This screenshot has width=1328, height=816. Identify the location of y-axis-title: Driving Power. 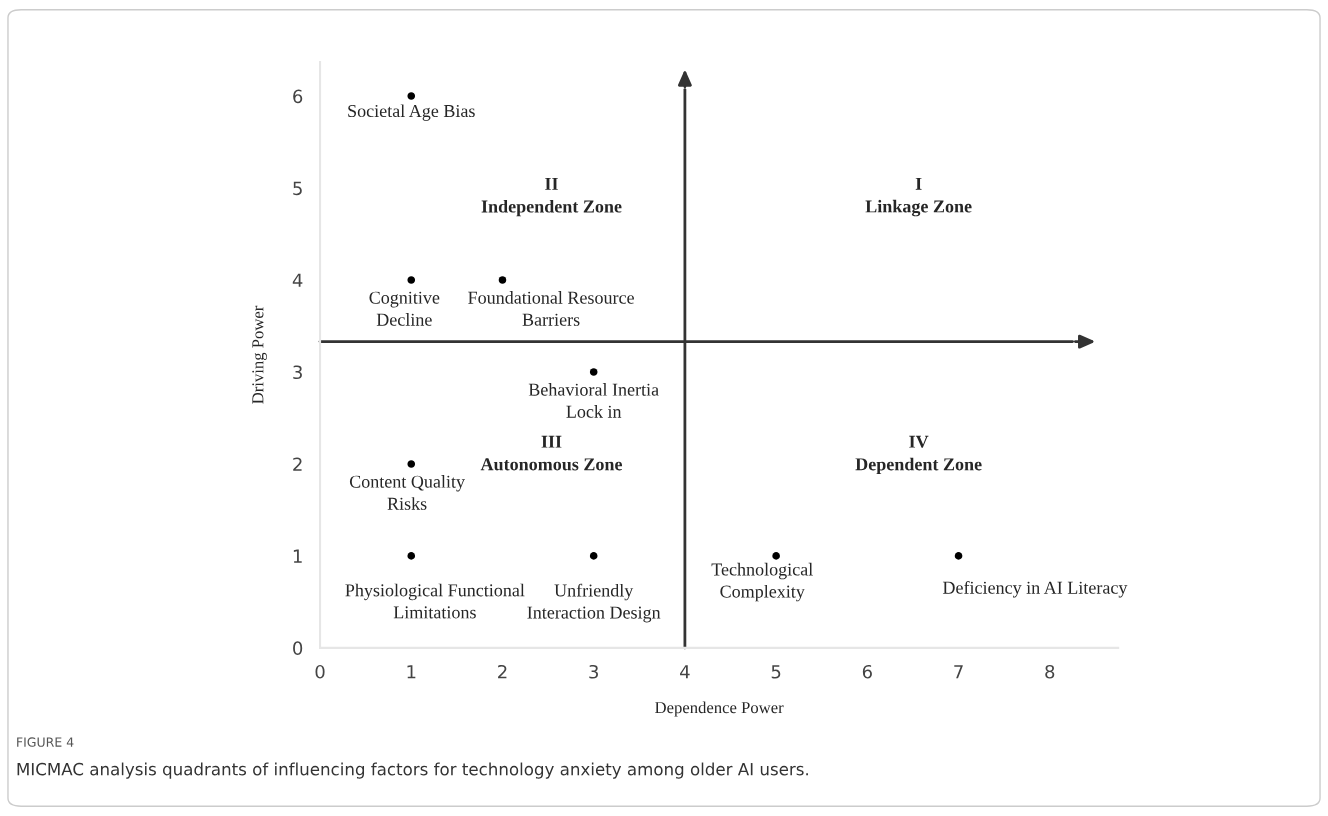
(259, 354).